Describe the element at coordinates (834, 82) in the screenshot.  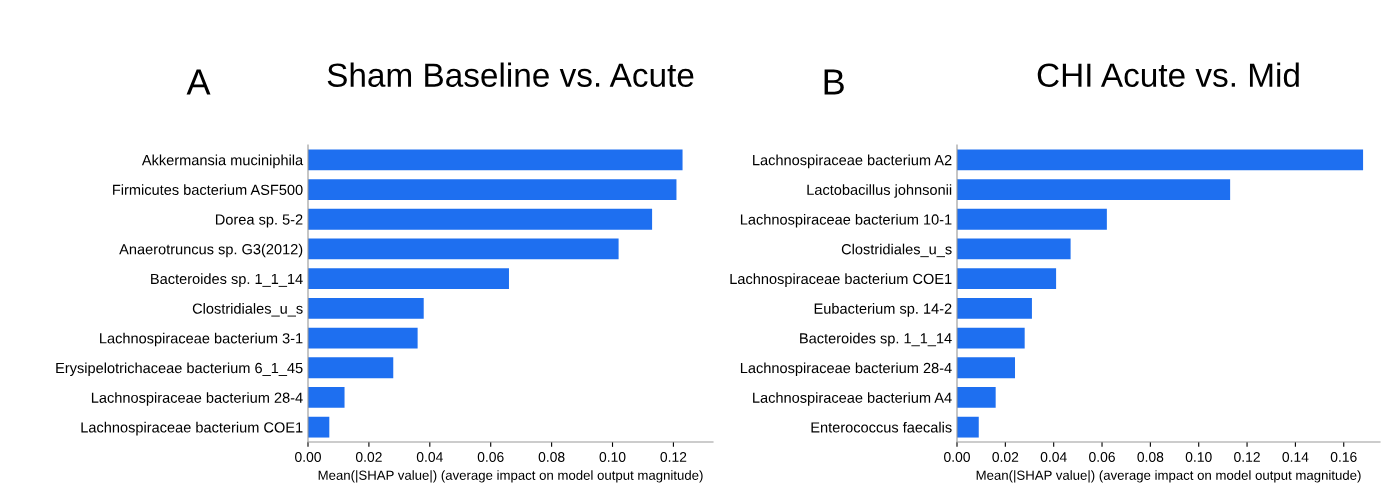
I see `text: B` at that location.